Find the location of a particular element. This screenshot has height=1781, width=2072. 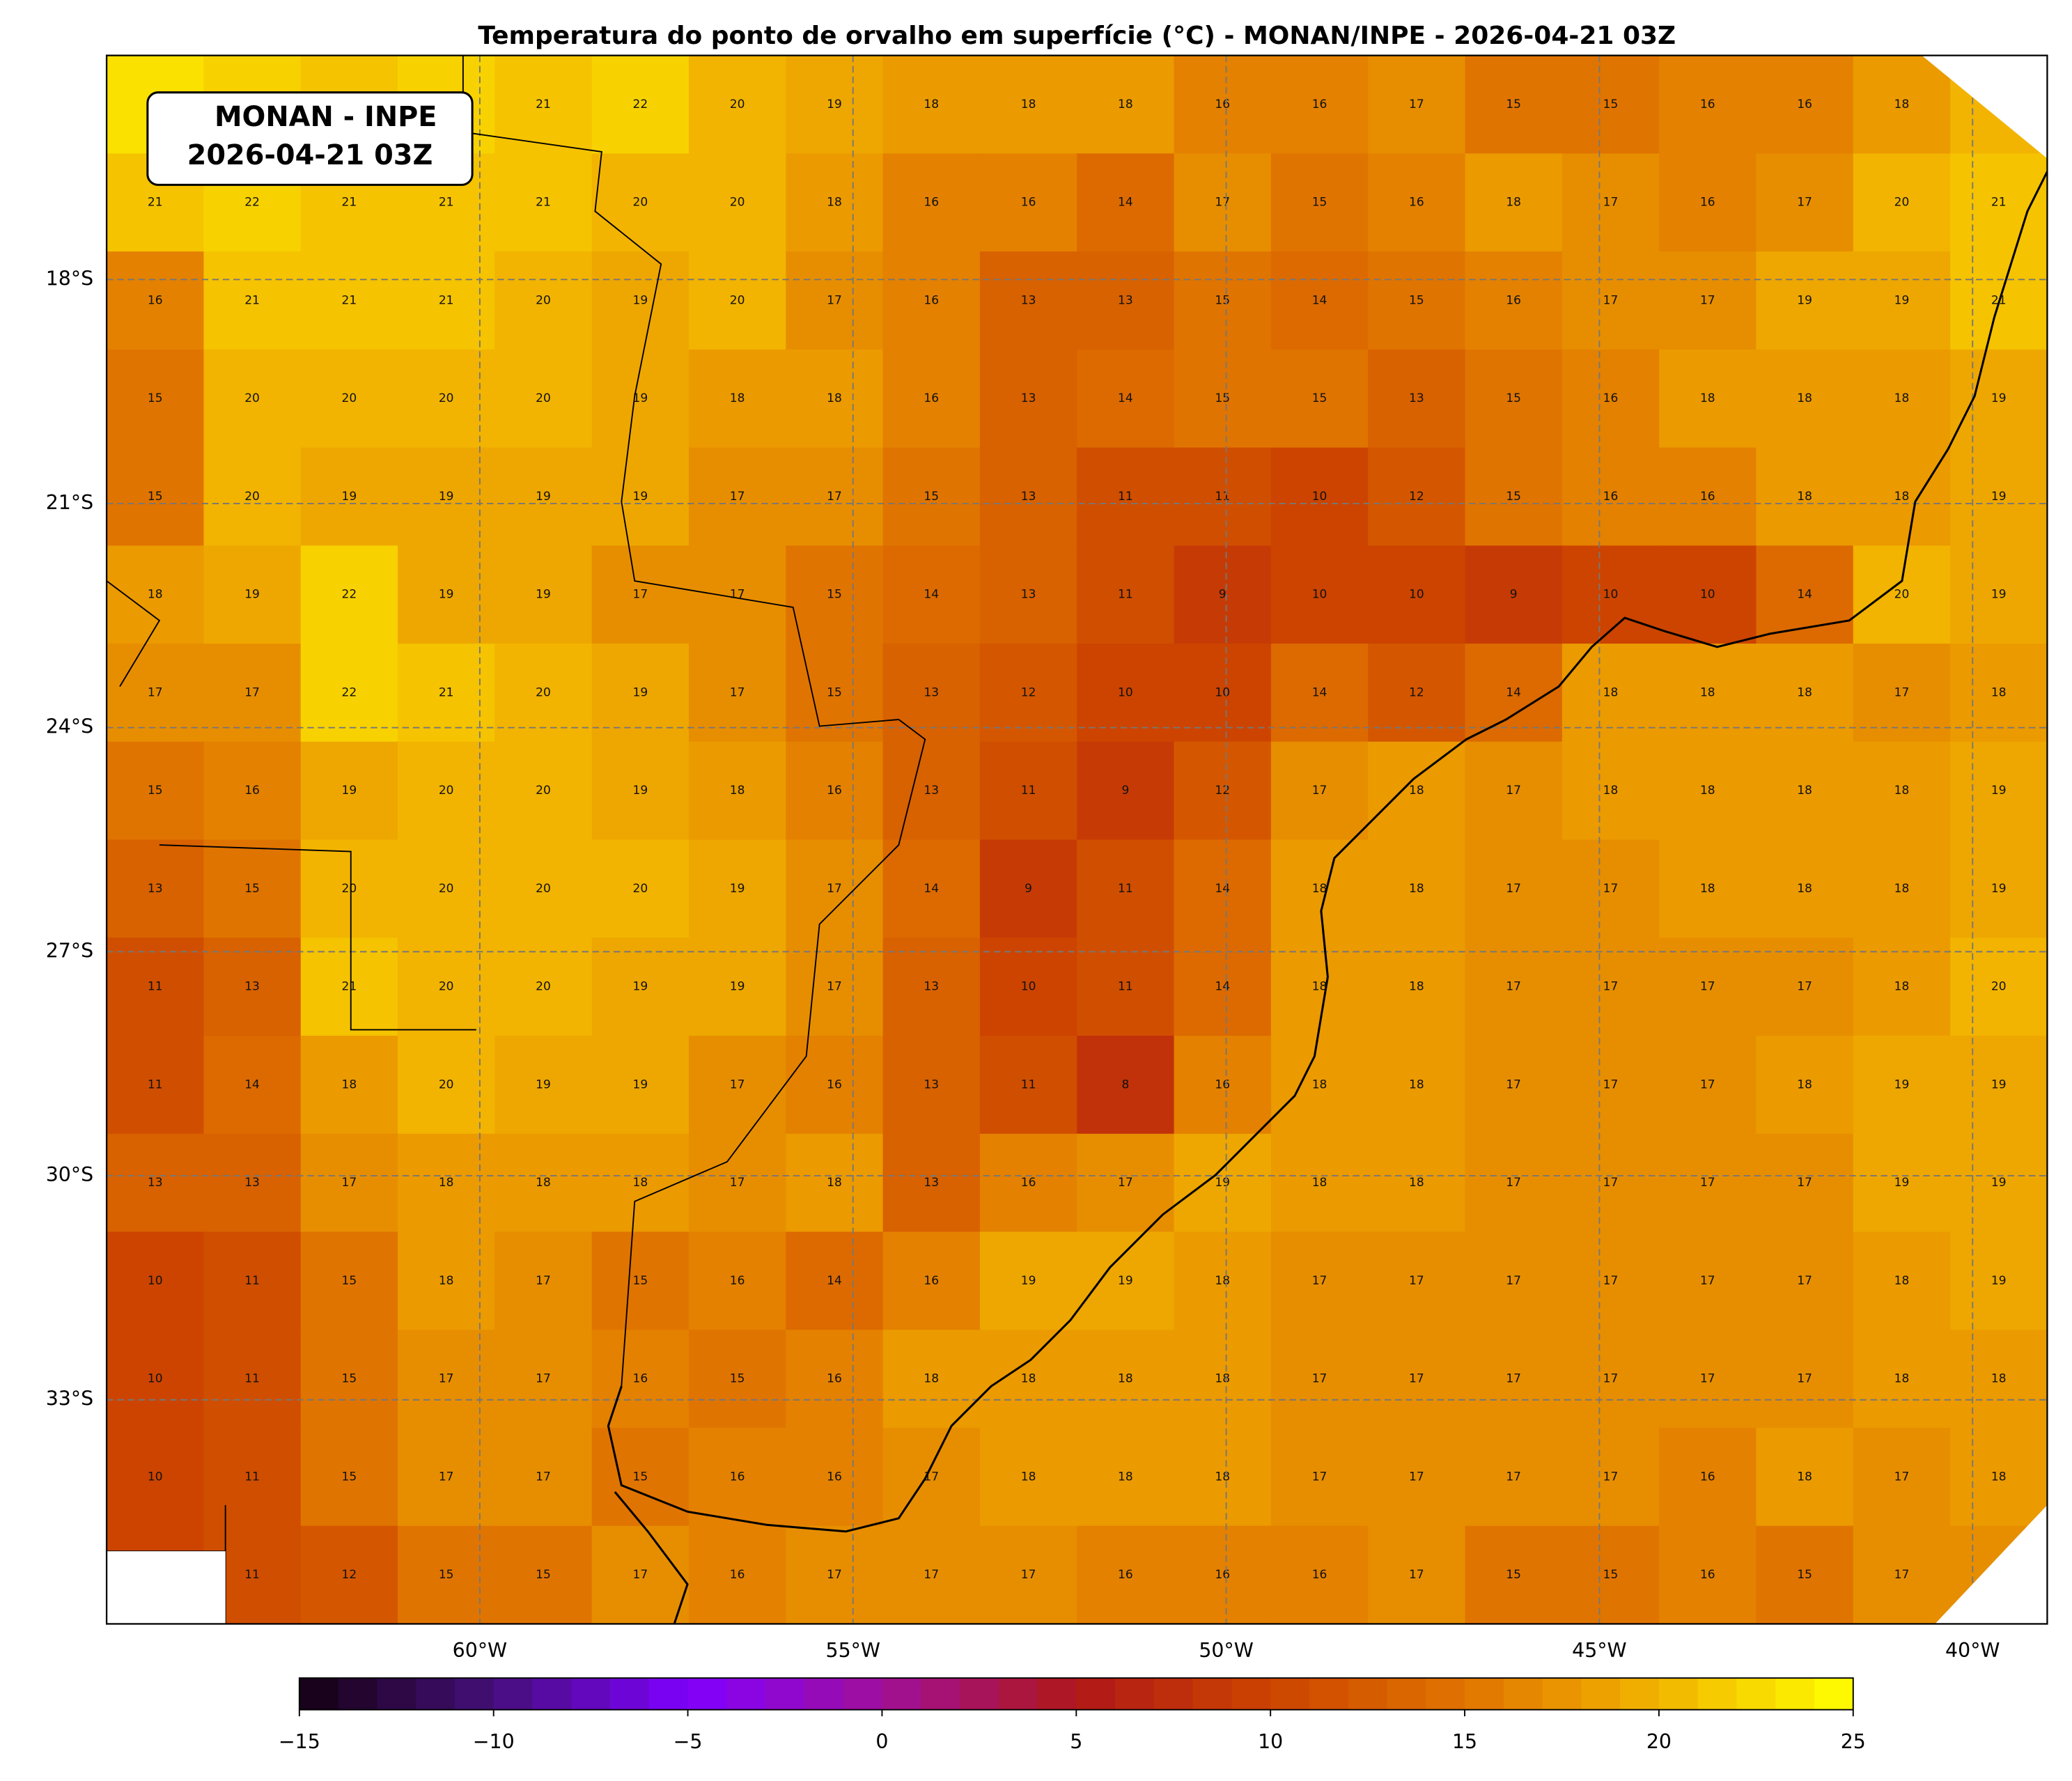

station-value: 11 is located at coordinates (252, 1379).